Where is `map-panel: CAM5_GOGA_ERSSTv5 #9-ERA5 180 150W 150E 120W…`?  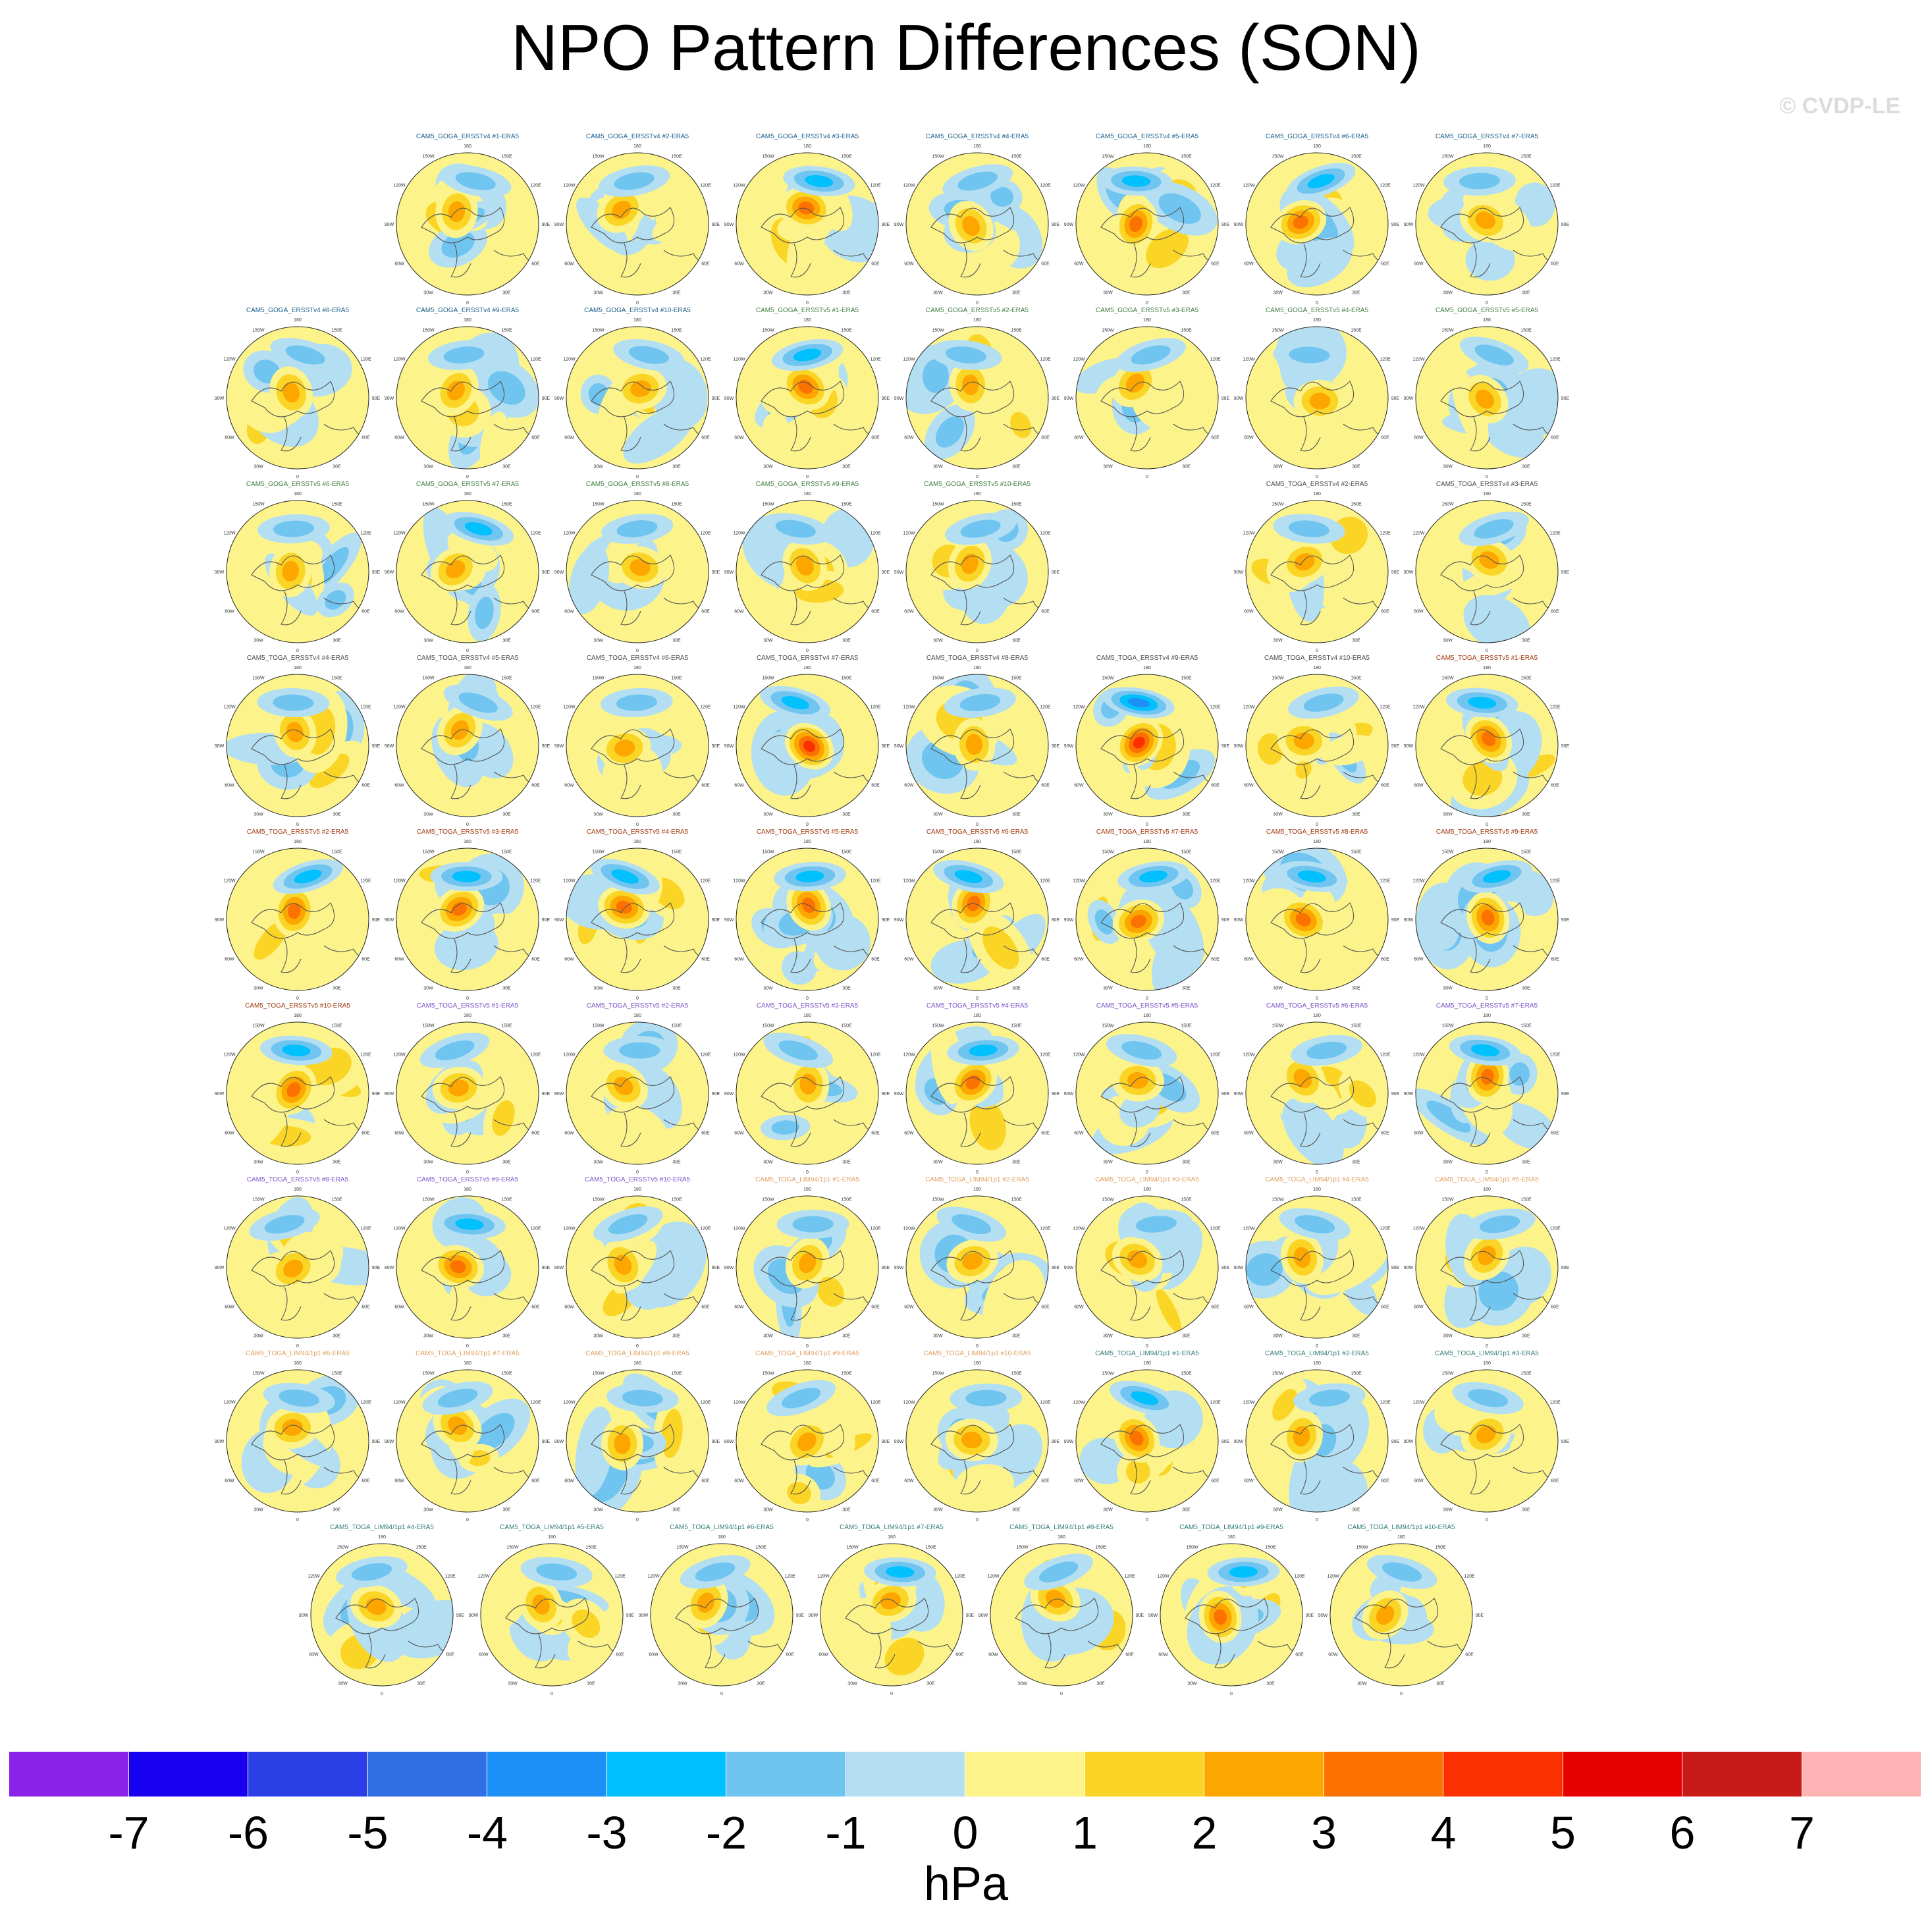
map-panel: CAM5_GOGA_ERSSTv5 #9-ERA5 180 150W 150E 120W… is located at coordinates (808, 567).